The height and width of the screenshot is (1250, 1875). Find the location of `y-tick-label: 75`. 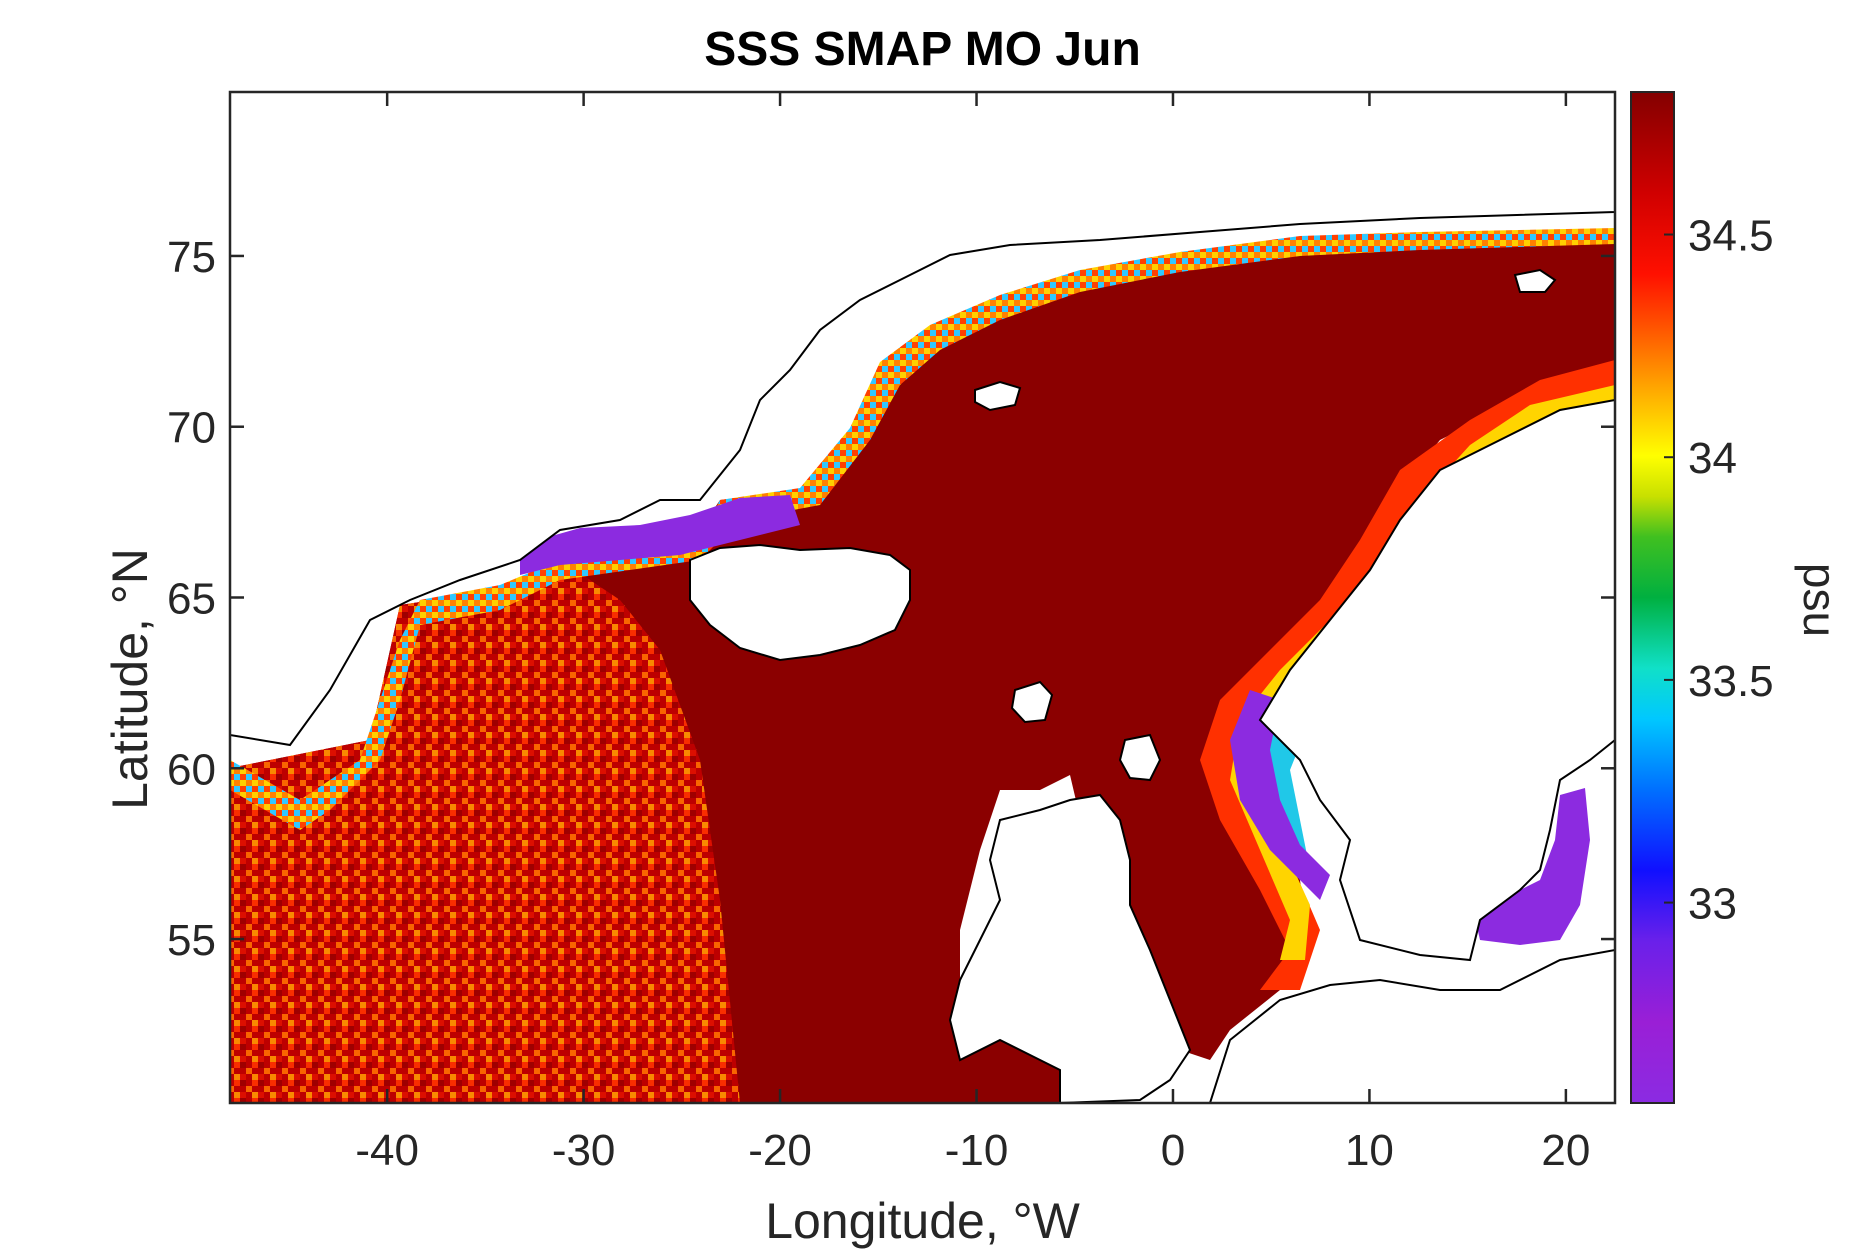

y-tick-label: 75 is located at coordinates (191, 257).